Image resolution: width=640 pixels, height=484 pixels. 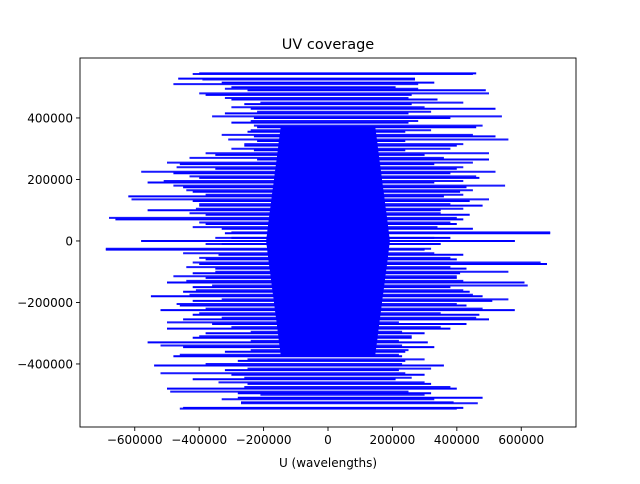 I want to click on y-tick-label: 400000, so click(x=50, y=118).